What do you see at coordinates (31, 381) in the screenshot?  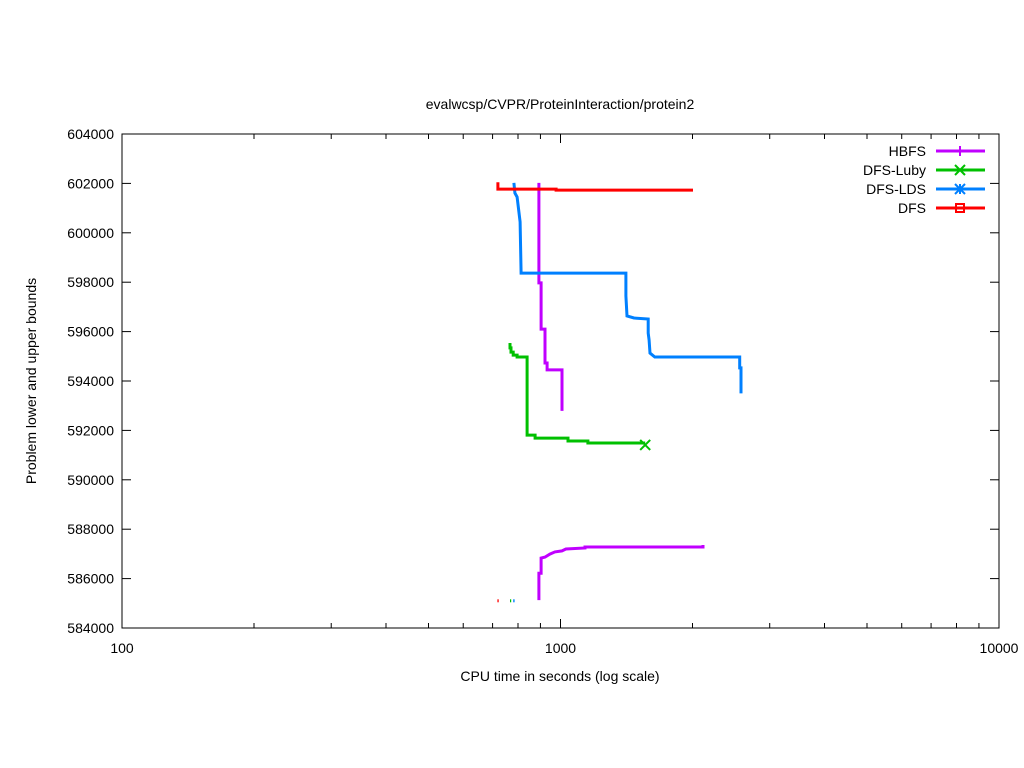 I see `y-axis-label: Problem lower and upper bounds` at bounding box center [31, 381].